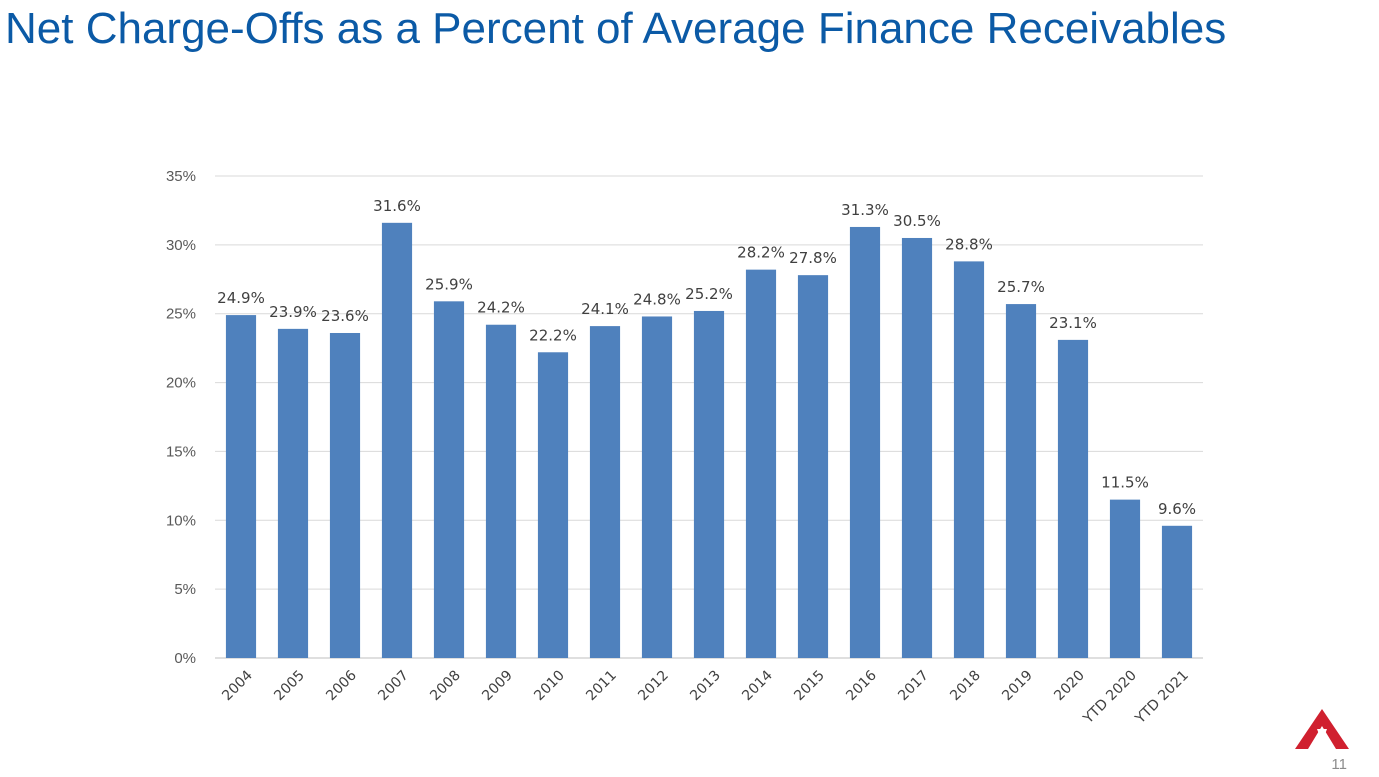 This screenshot has height=777, width=1379. Describe the element at coordinates (1073, 323) in the screenshot. I see `data-label: 23.1%` at that location.